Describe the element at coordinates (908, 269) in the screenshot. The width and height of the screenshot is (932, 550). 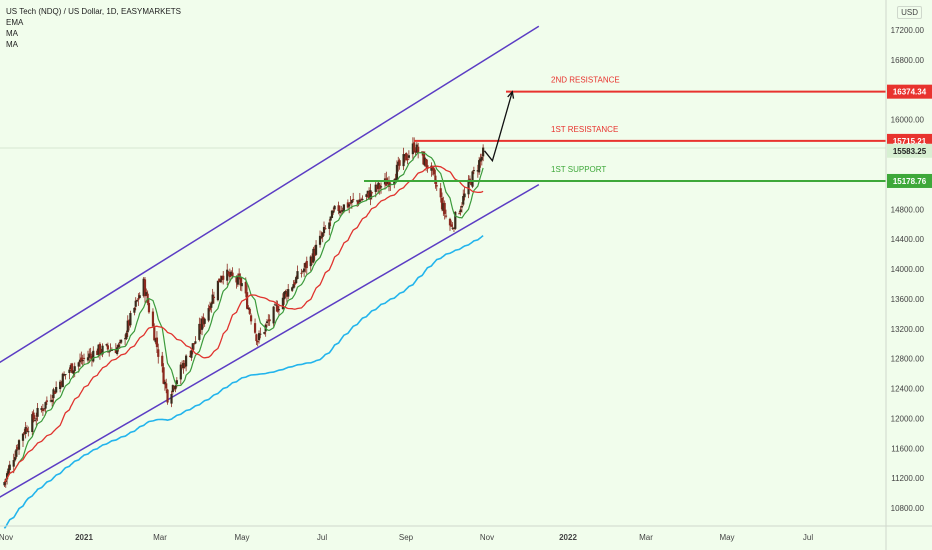
I see `price-tick-label: 14000.00` at that location.